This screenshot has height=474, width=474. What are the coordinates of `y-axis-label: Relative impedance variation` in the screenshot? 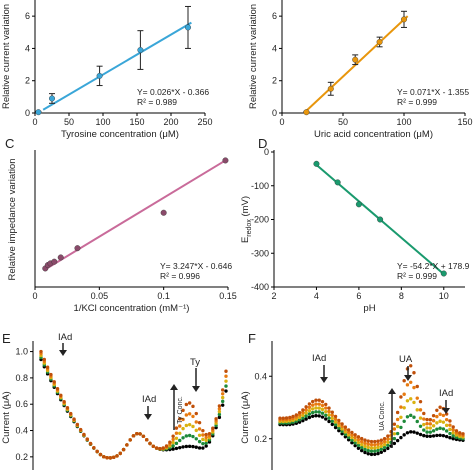 It's located at (12, 220).